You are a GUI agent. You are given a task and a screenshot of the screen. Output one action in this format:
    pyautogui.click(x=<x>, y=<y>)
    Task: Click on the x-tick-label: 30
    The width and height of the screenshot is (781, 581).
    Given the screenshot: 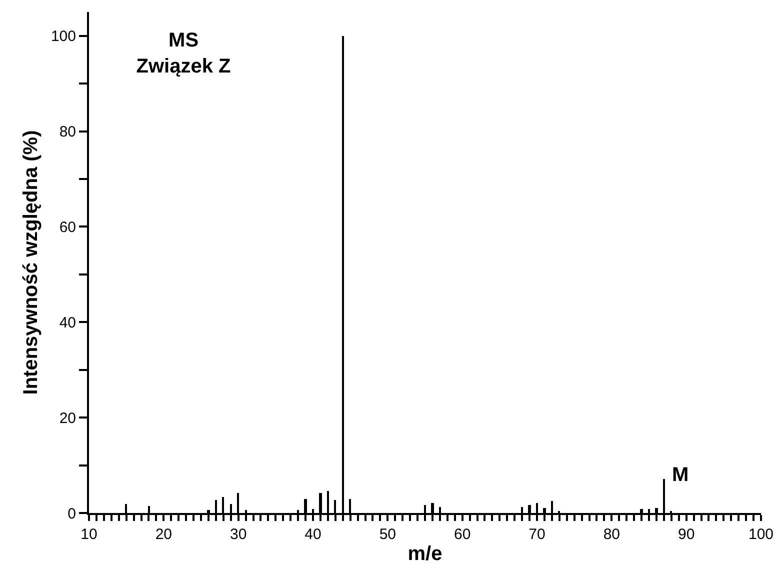 What is the action you would take?
    pyautogui.click(x=238, y=534)
    